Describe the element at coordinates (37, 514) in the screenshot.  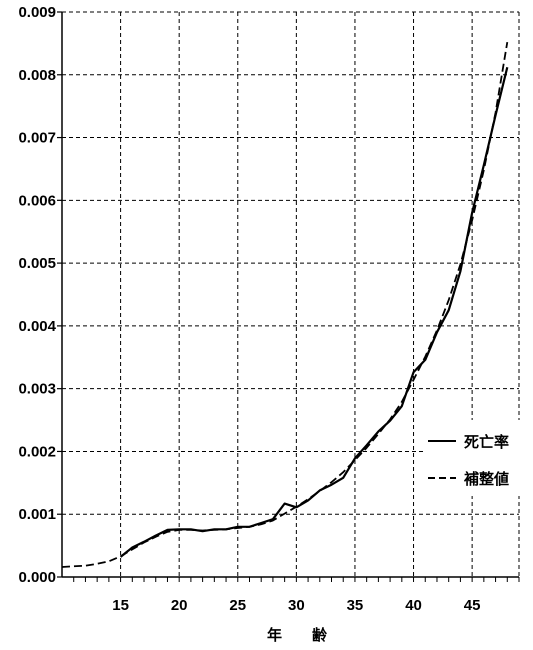
I see `y-tick-label: 0.001` at that location.